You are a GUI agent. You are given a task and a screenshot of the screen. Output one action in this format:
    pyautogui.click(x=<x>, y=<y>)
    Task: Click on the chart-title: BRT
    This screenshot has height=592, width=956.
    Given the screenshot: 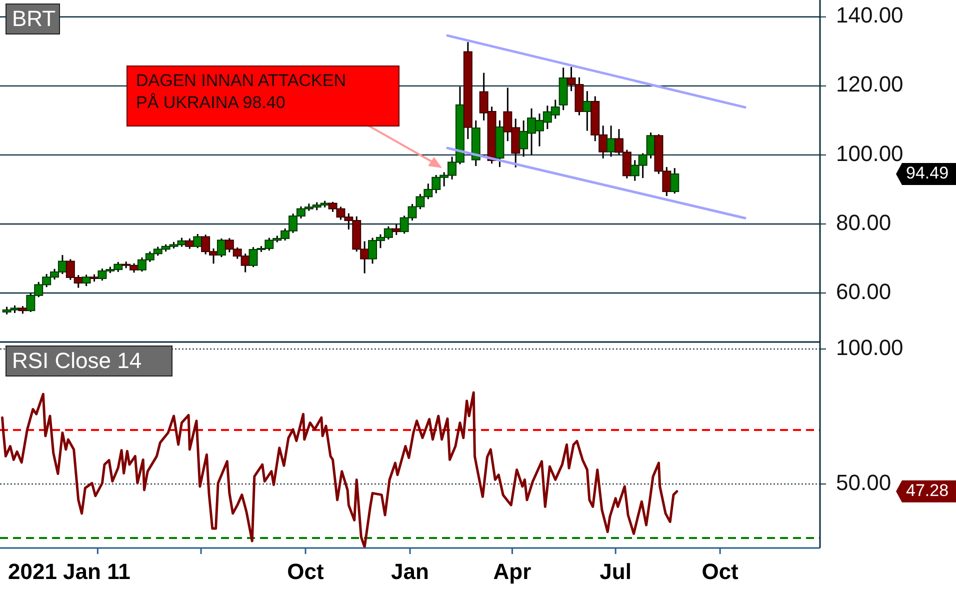 What is the action you would take?
    pyautogui.click(x=34, y=18)
    